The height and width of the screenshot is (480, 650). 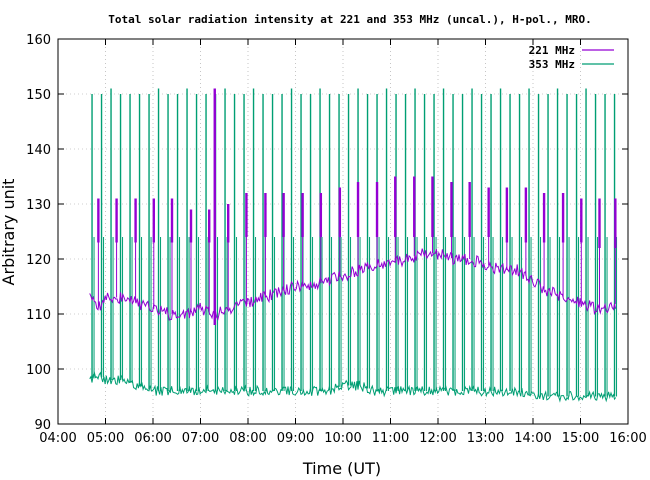 I want to click on y-tick-label: 130, so click(x=38, y=205).